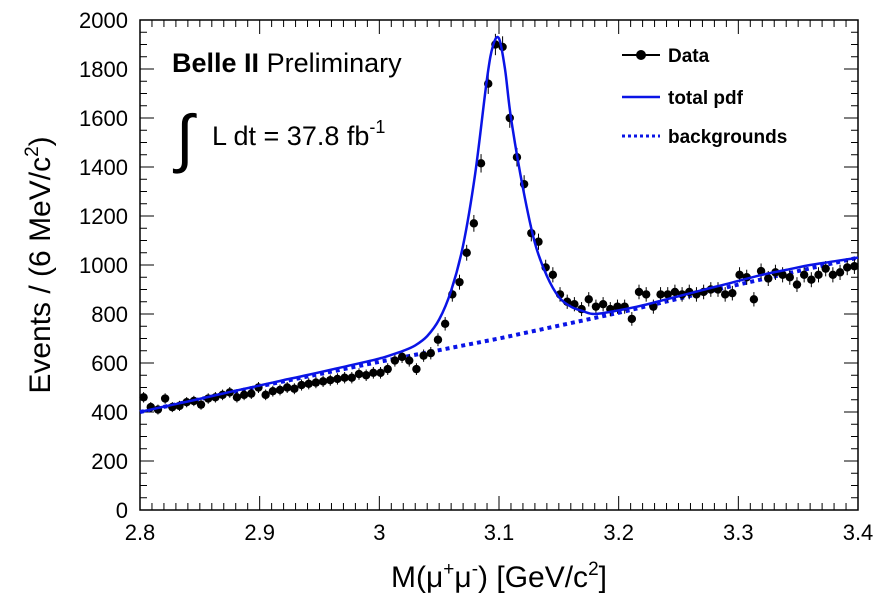 The image size is (879, 603). Describe the element at coordinates (109, 363) in the screenshot. I see `y-tick-label: 600` at that location.